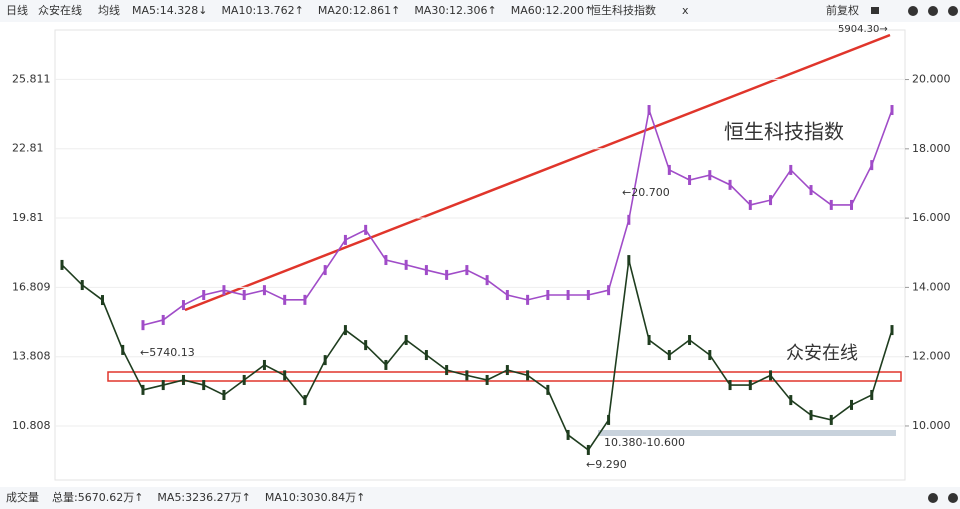 Image resolution: width=960 pixels, height=509 pixels. I want to click on overlay-name: 恒生科技指数, so click(623, 10).